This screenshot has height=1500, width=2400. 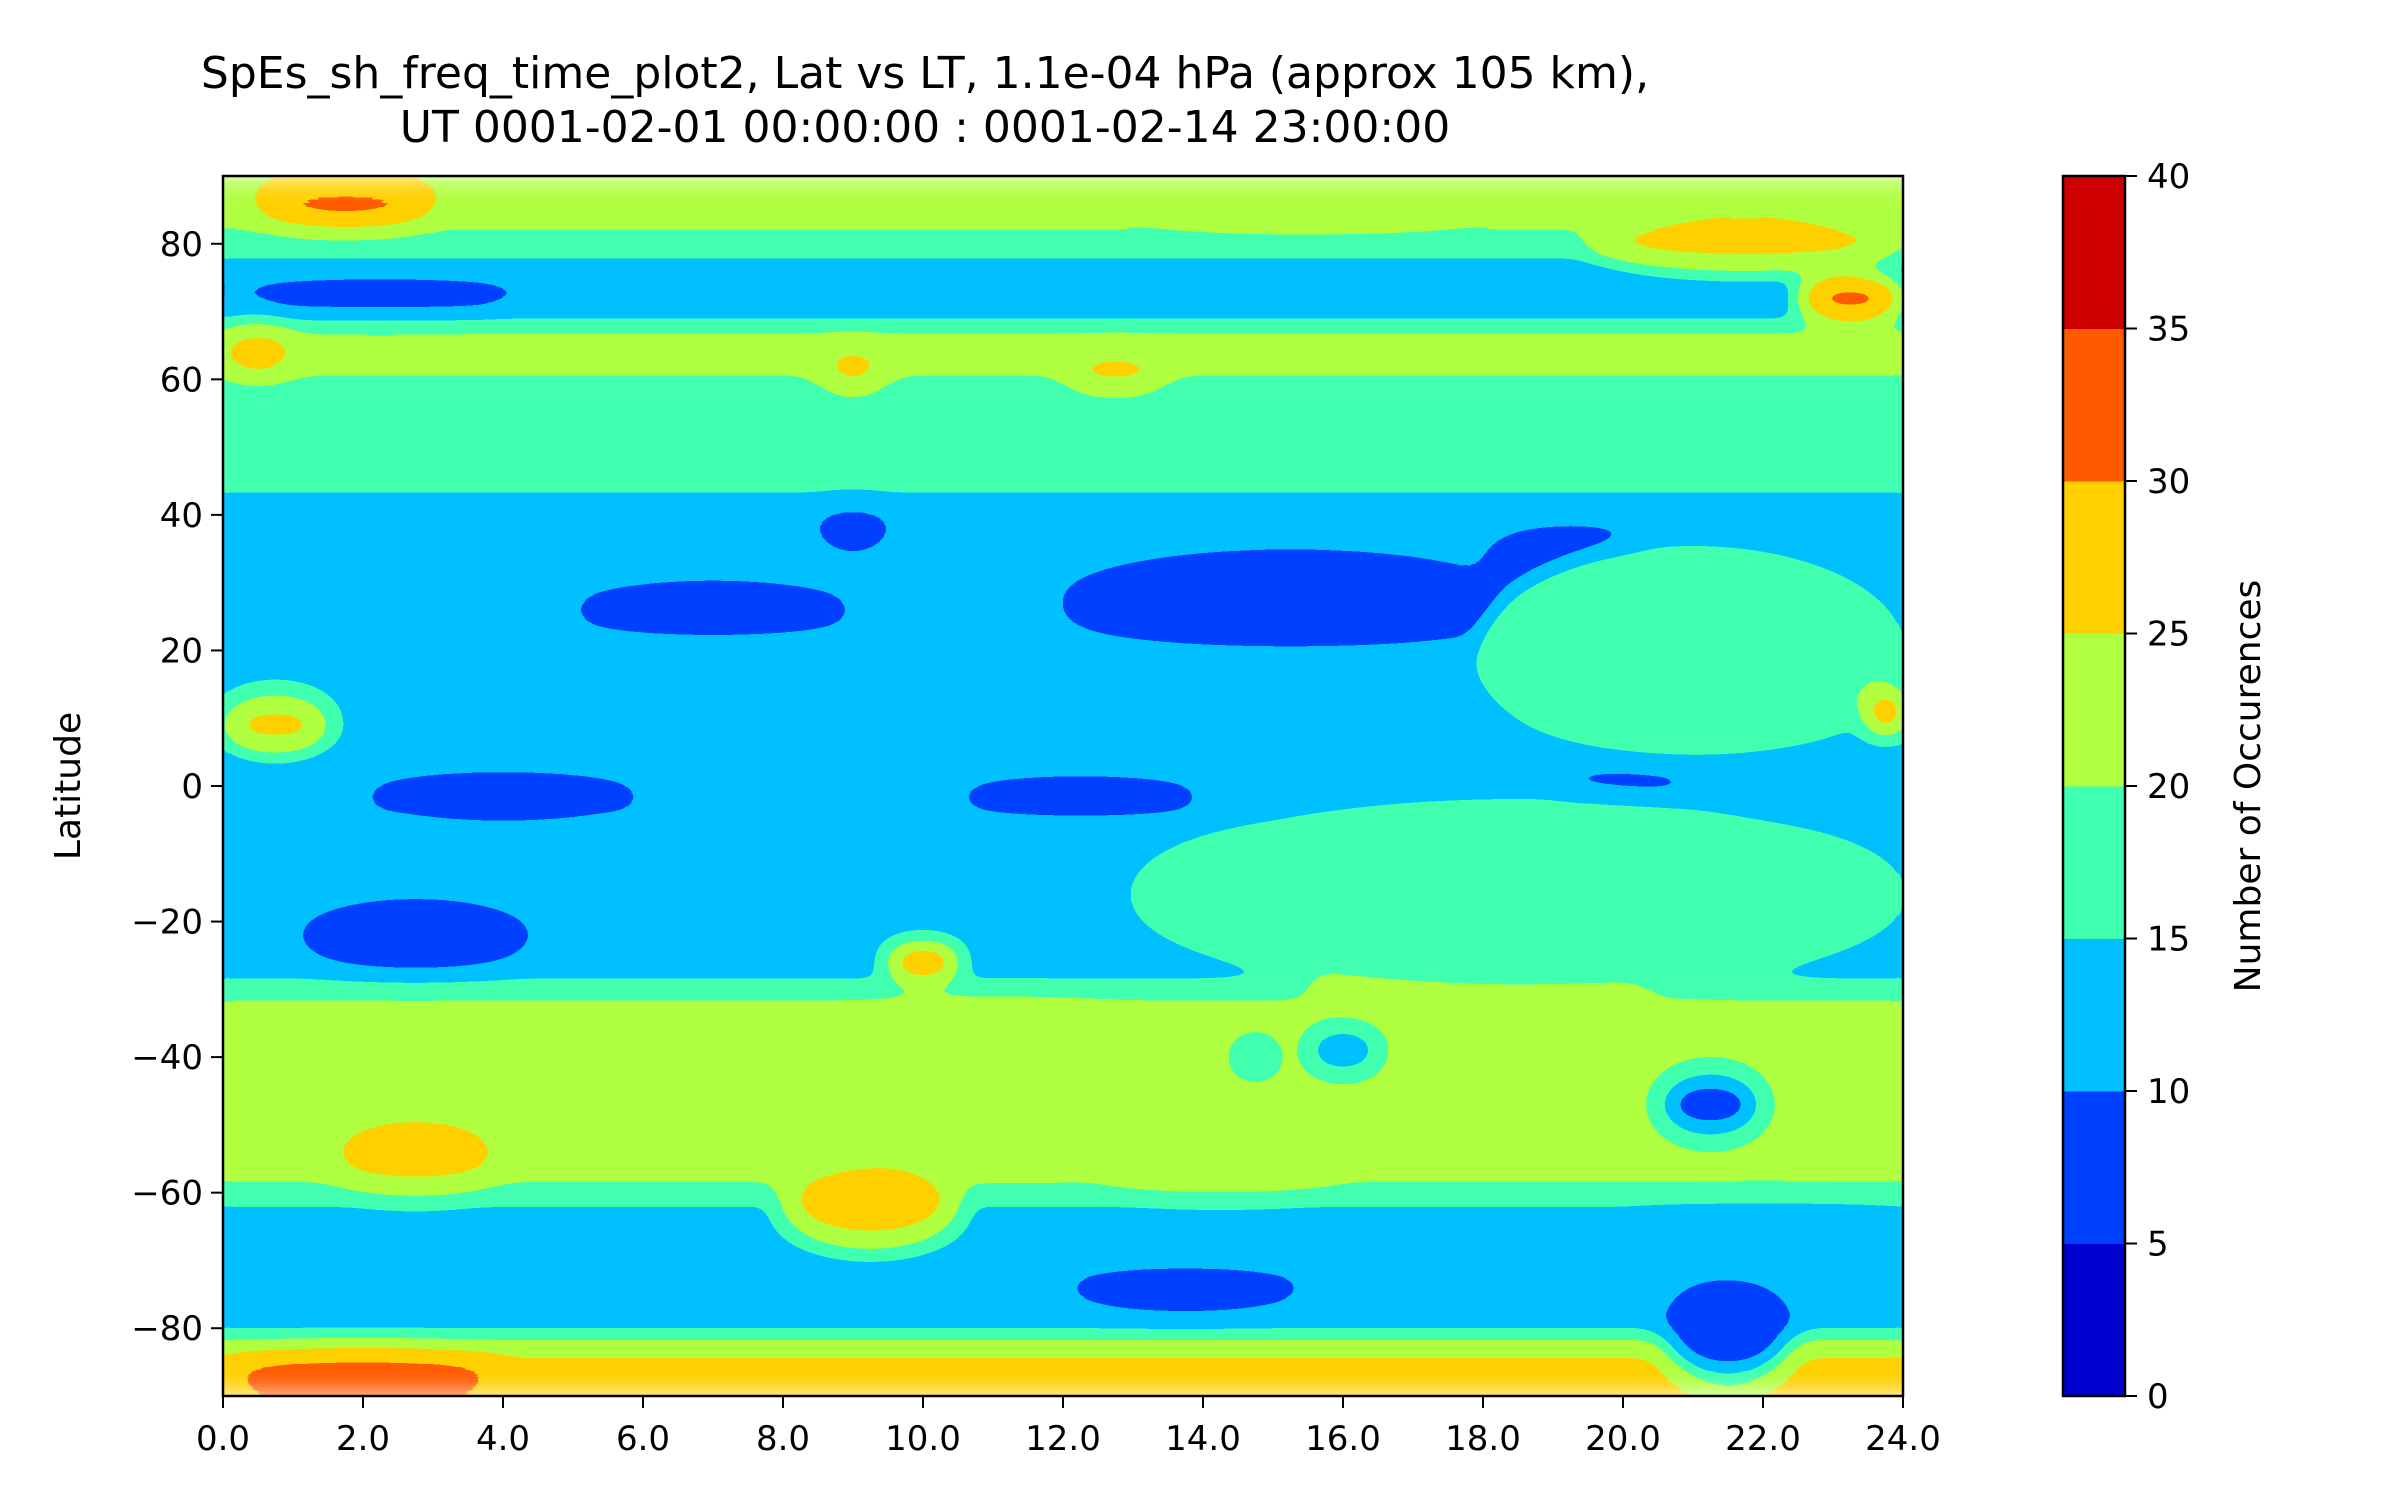 I want to click on y-axis: −80 −60 −40 −20 0 20 40 60 80, so click(x=177, y=787).